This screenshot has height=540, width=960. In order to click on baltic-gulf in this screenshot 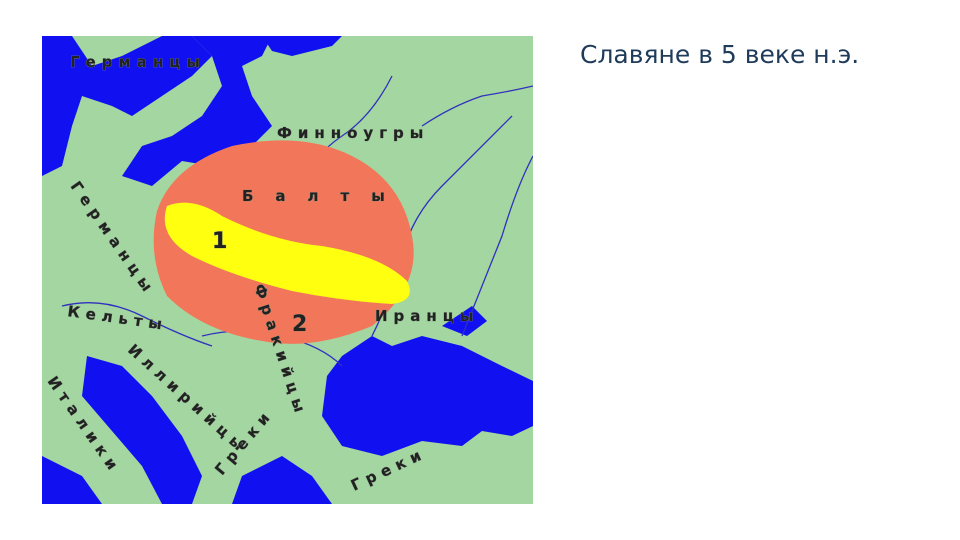, I will do `click(302, 46)`.